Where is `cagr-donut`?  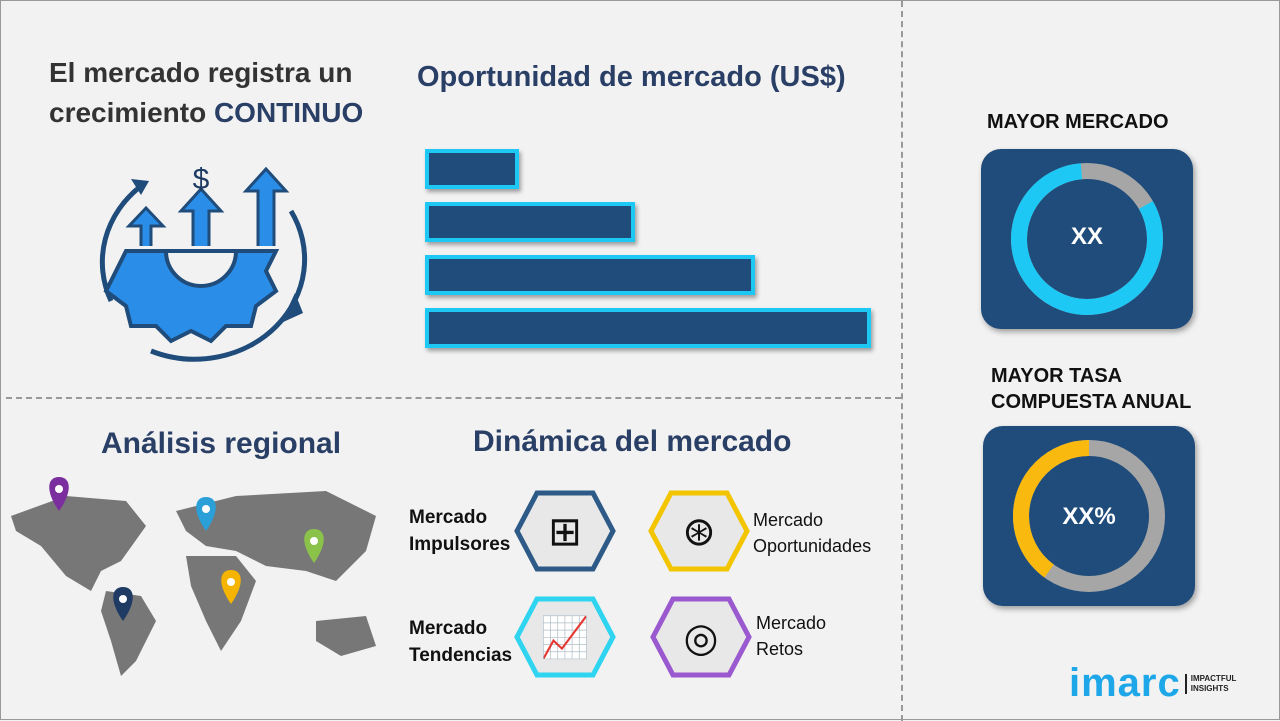
cagr-donut is located at coordinates (1089, 516).